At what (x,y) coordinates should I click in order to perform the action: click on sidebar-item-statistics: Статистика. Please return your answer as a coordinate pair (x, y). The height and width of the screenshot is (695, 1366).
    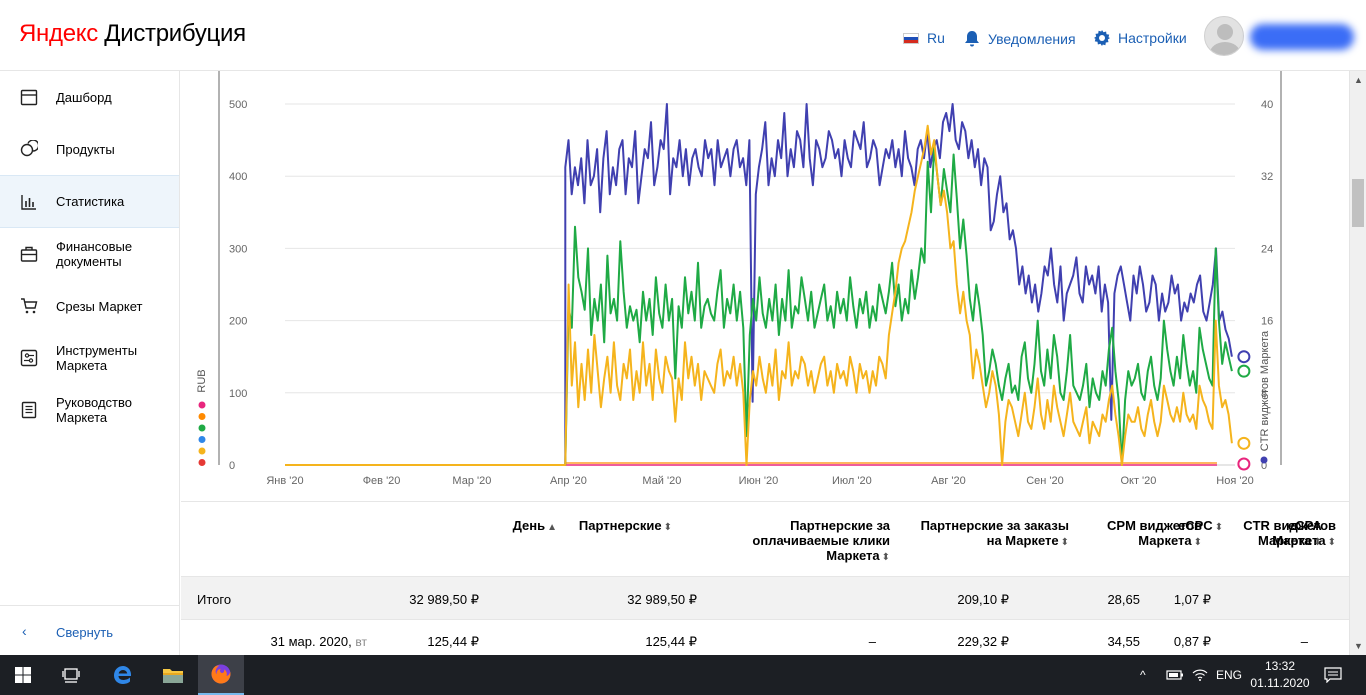
    Looking at the image, I should click on (89, 201).